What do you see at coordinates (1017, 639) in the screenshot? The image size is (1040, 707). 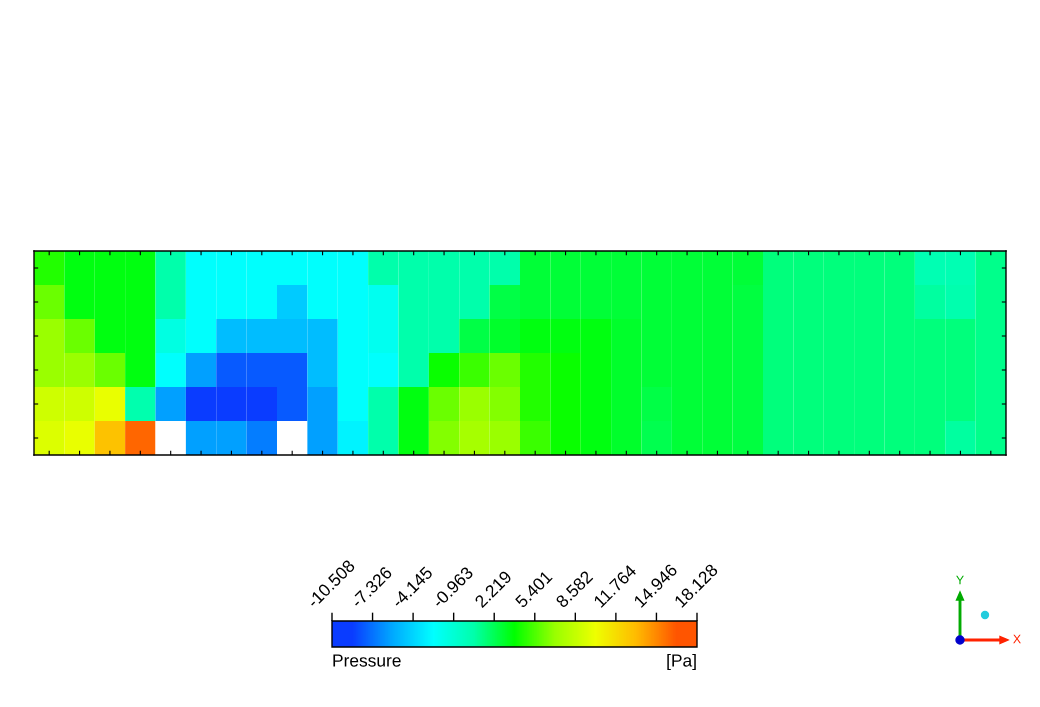 I see `text: X` at bounding box center [1017, 639].